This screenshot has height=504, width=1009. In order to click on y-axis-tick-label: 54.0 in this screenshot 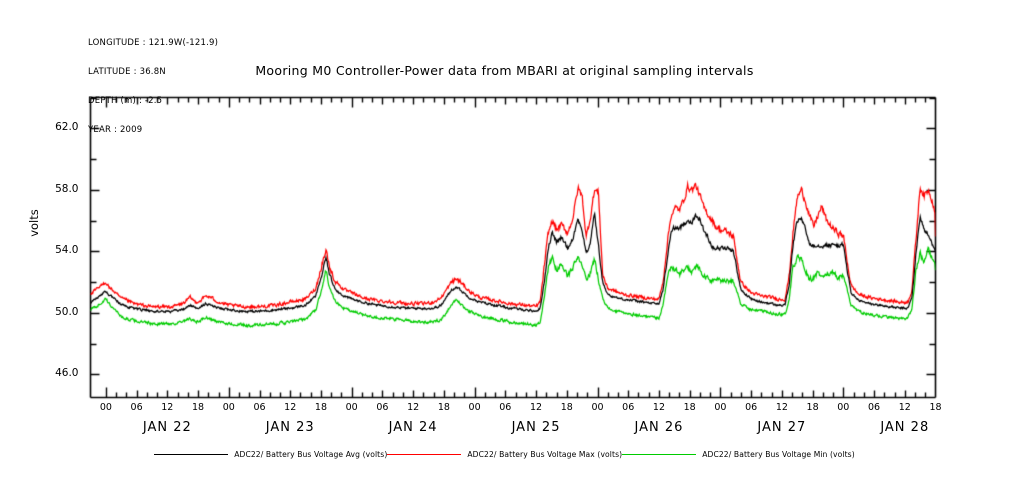, I will do `click(67, 250)`.